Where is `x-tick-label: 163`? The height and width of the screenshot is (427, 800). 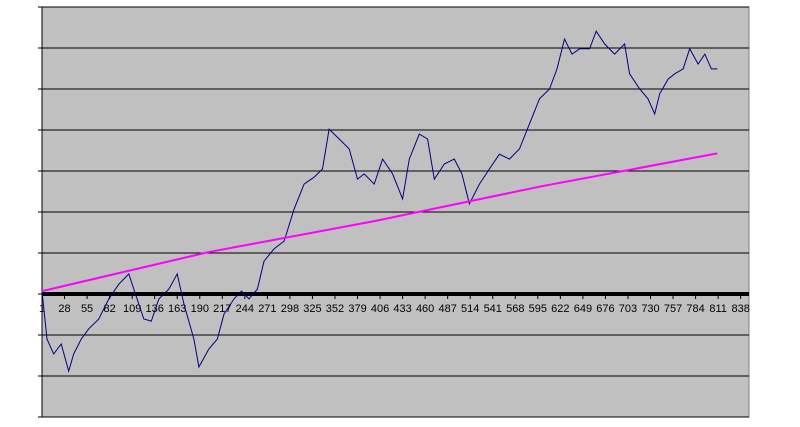 x-tick-label: 163 is located at coordinates (177, 309).